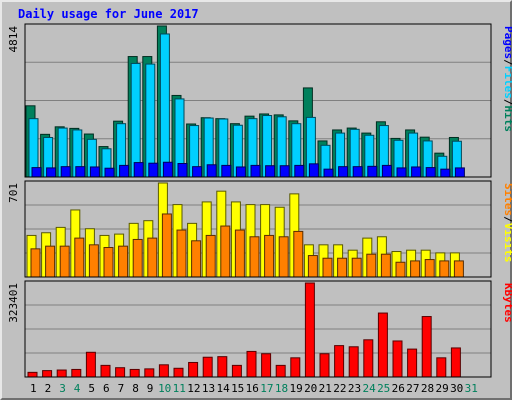 This screenshot has width=512, height=400. Describe the element at coordinates (13, 39) in the screenshot. I see `max-label-hits-files-pages: 4814` at that location.